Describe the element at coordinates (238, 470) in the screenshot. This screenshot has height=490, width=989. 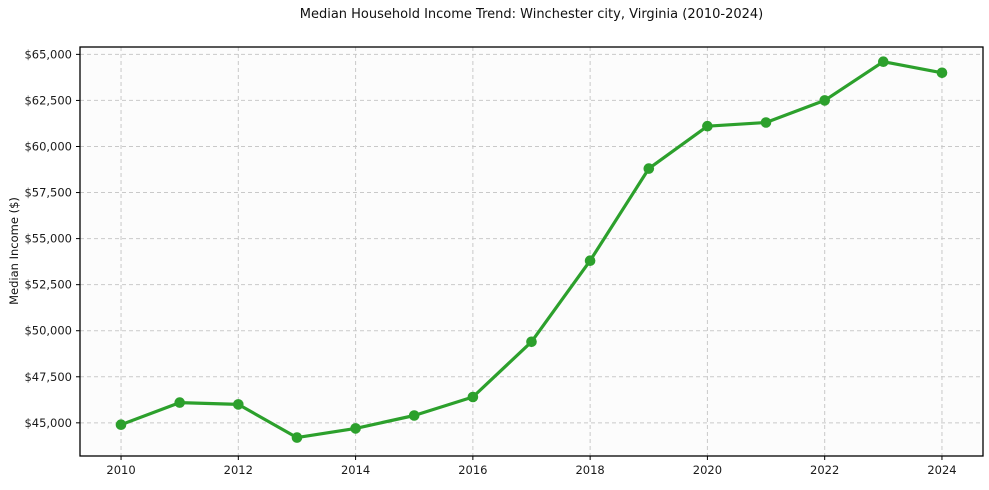
I see `x-tick-label: 2012` at that location.